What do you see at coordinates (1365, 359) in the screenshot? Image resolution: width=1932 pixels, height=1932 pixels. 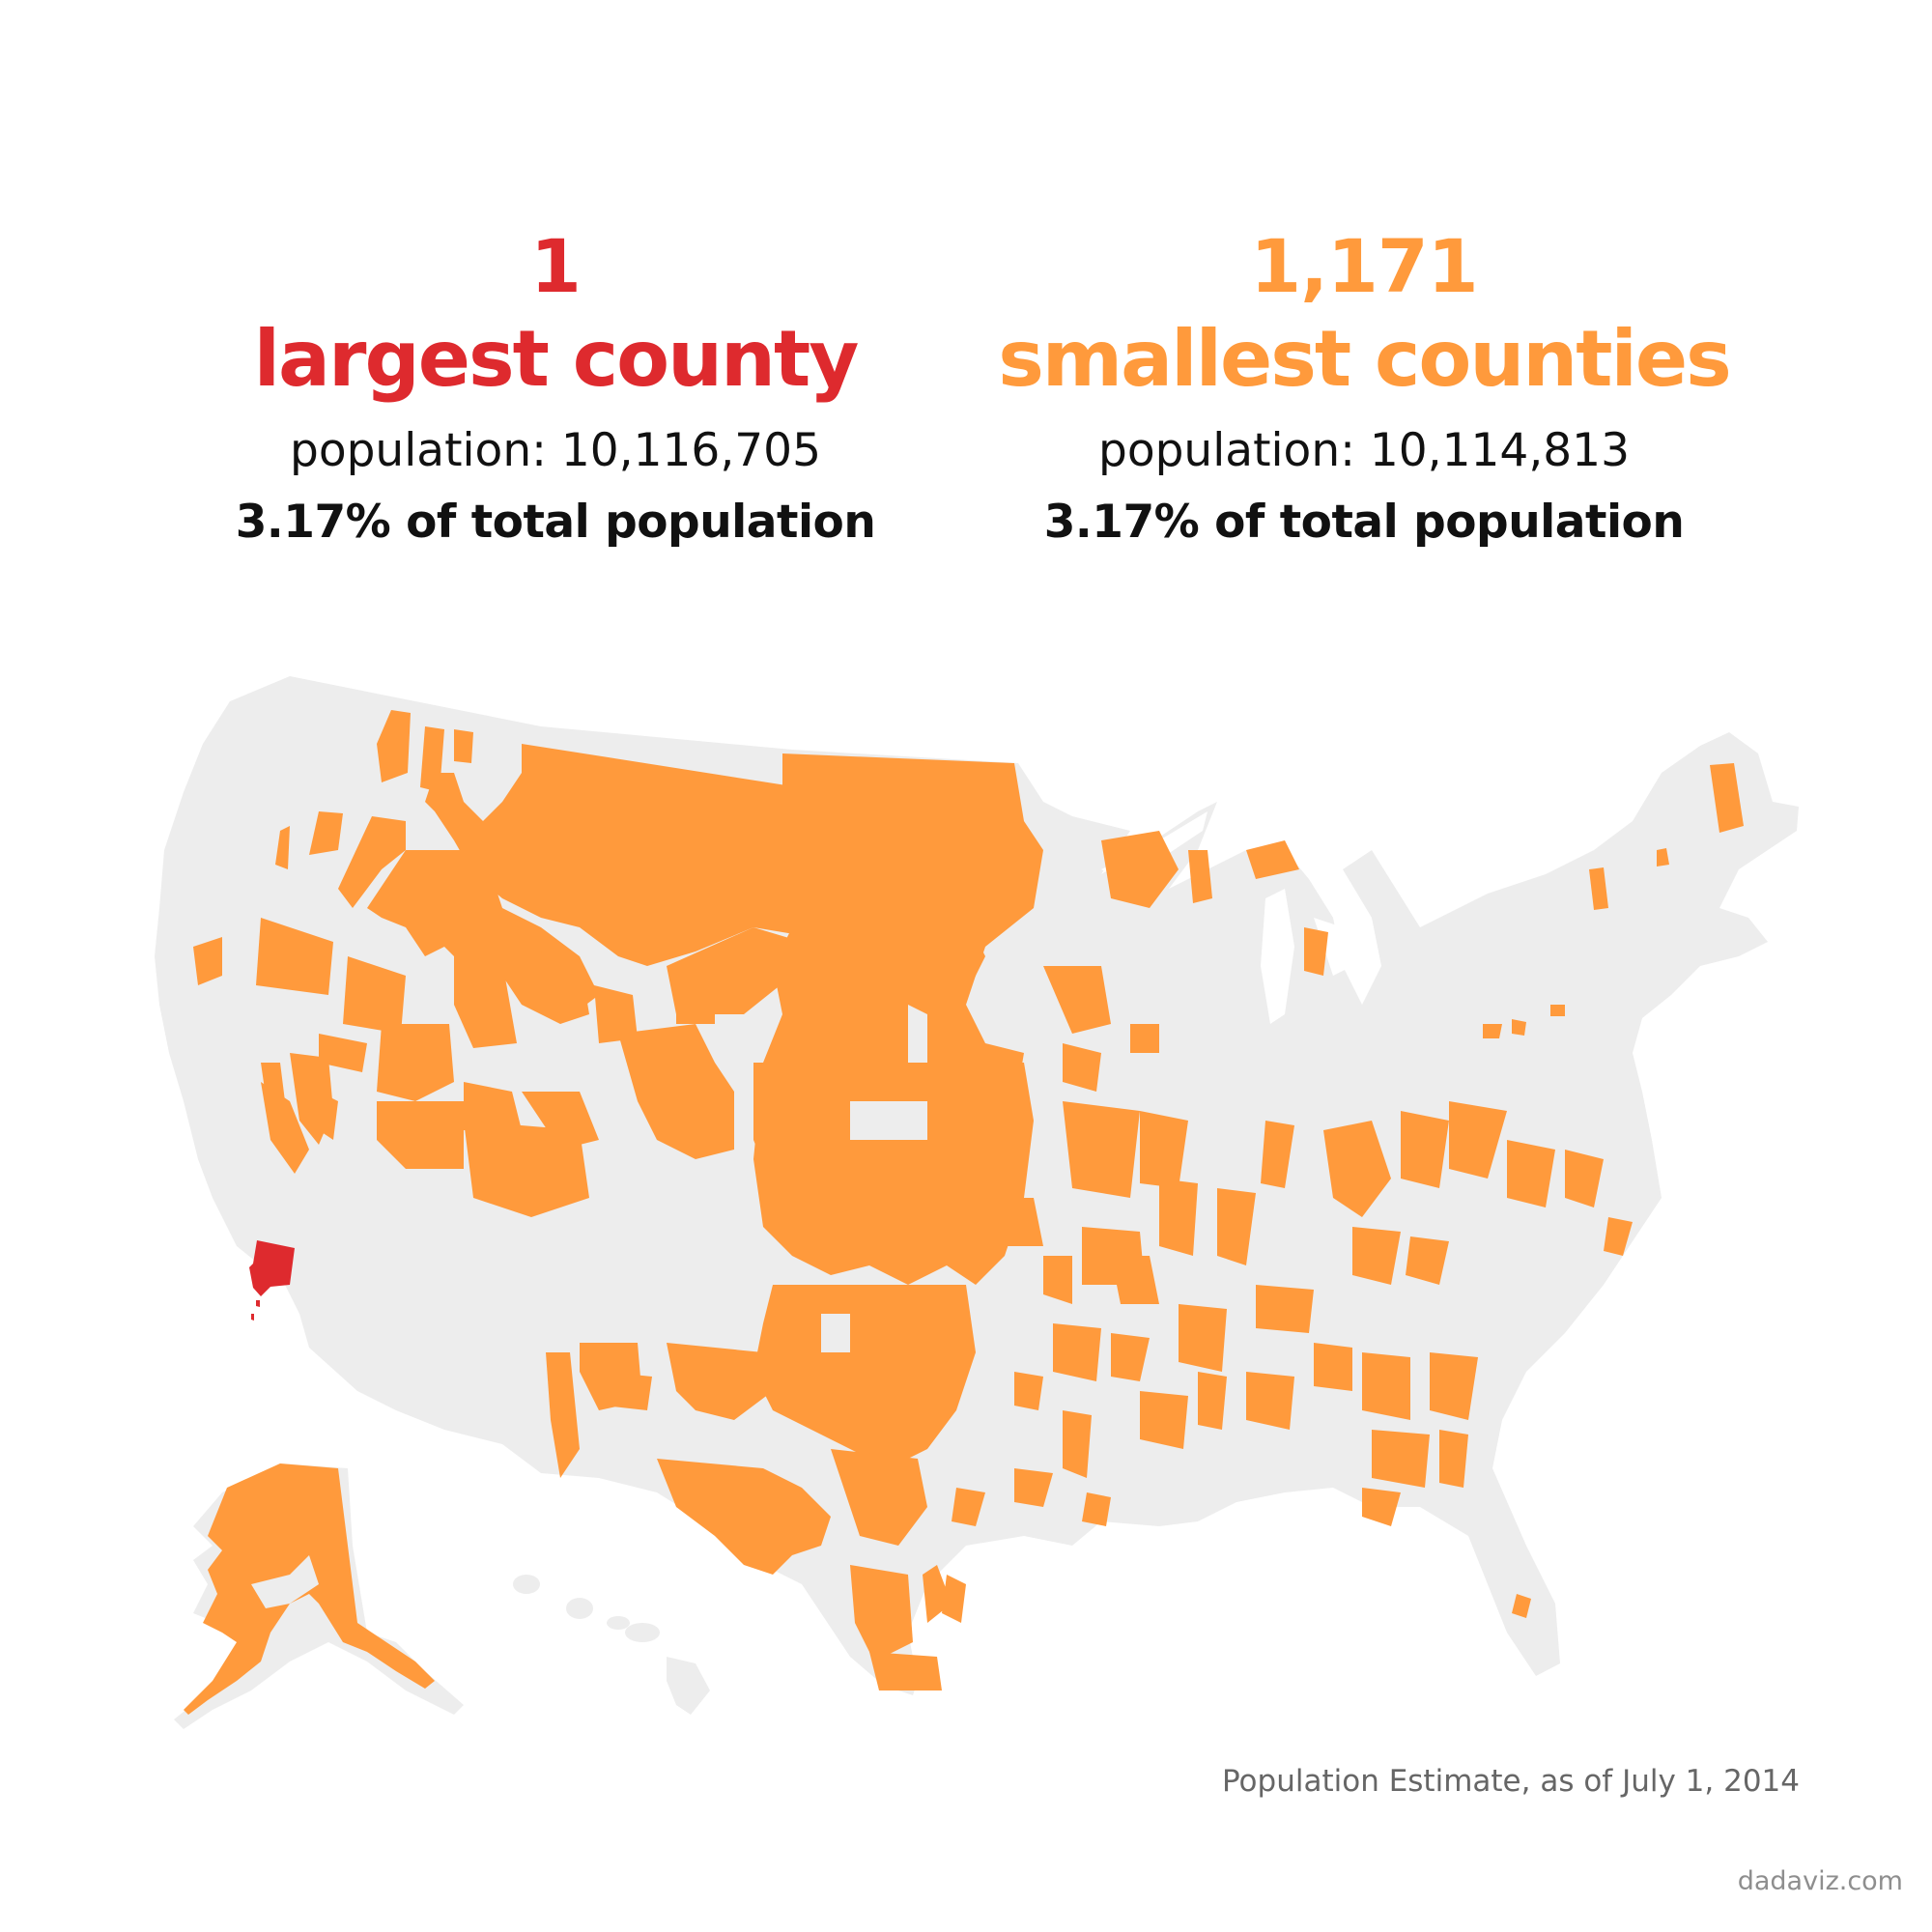 I see `smallest-label: smallest counties` at bounding box center [1365, 359].